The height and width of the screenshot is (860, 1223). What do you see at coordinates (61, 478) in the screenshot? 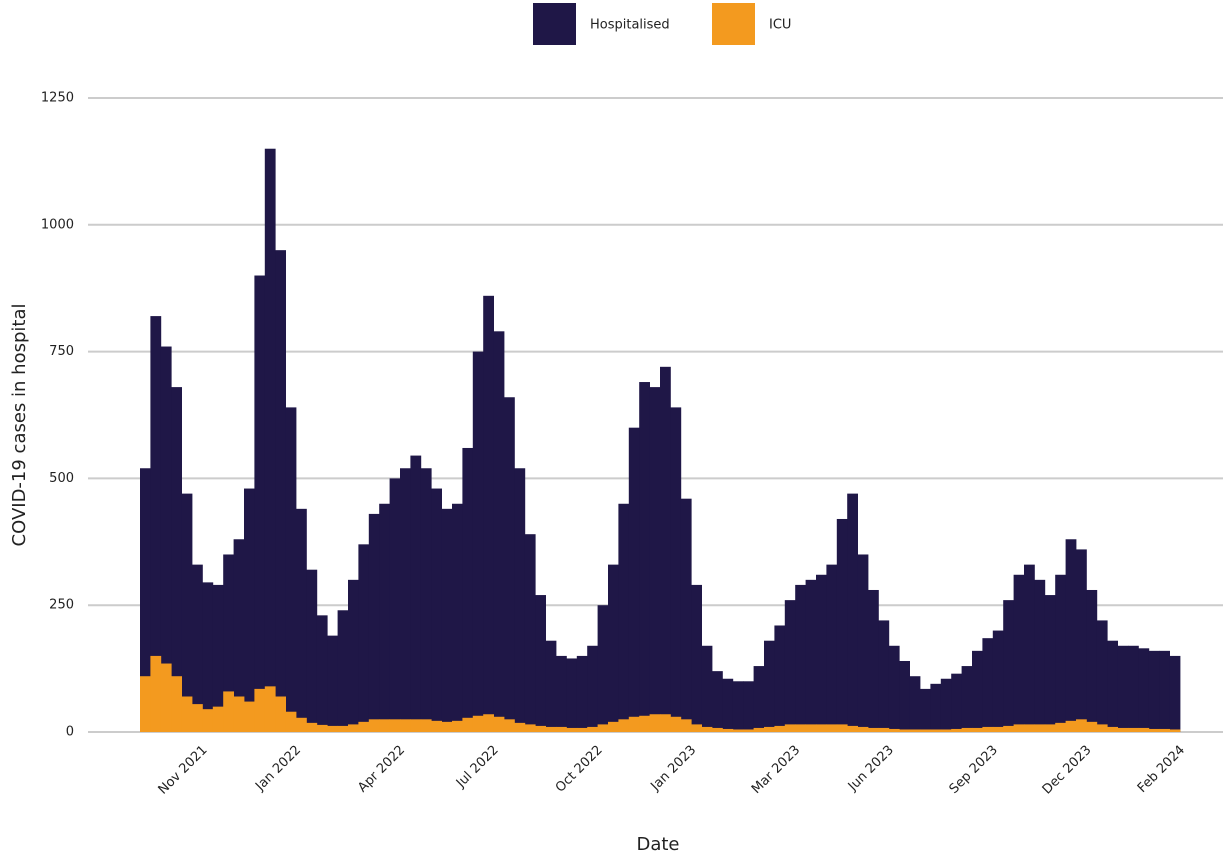
I see `y-tick-label: 500` at bounding box center [61, 478].